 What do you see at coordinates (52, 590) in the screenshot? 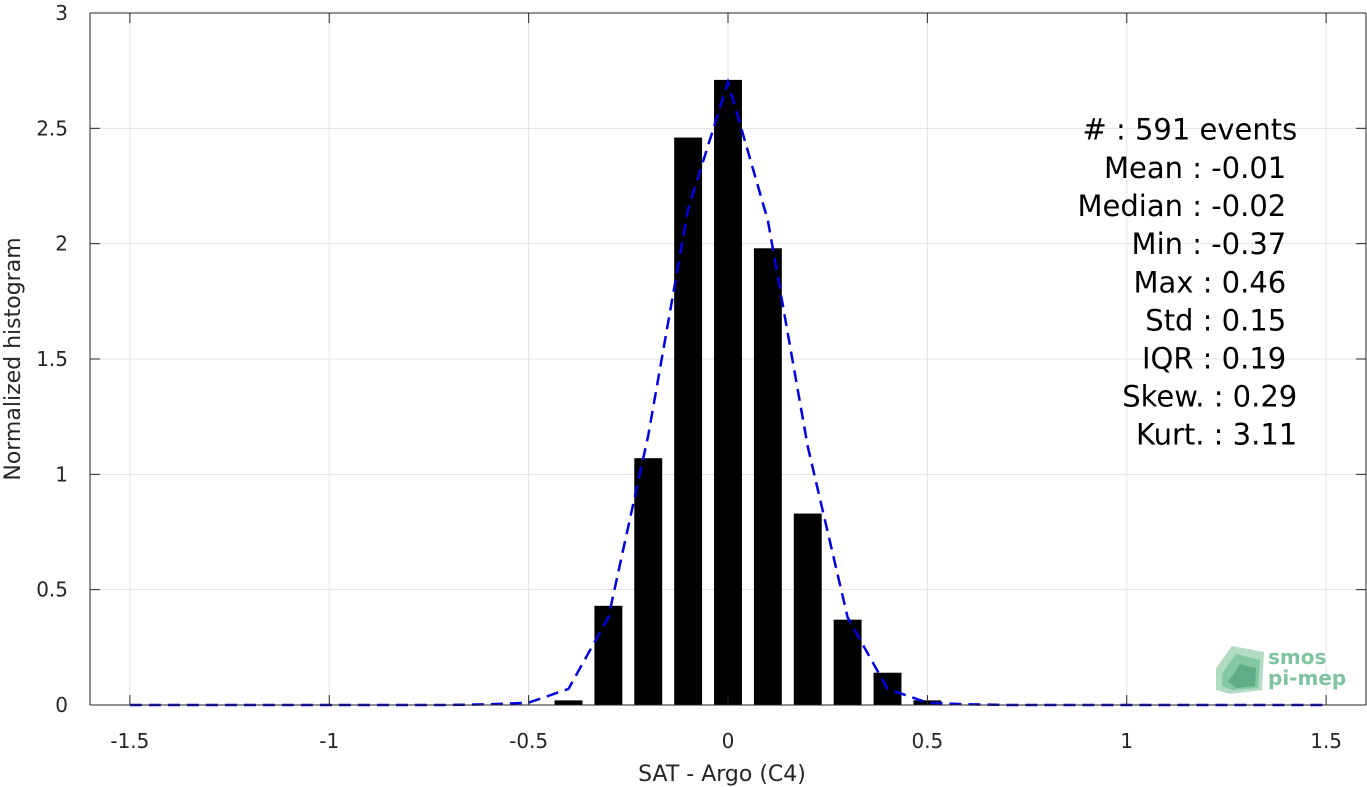
I see `y-tick-label: 0.5` at bounding box center [52, 590].